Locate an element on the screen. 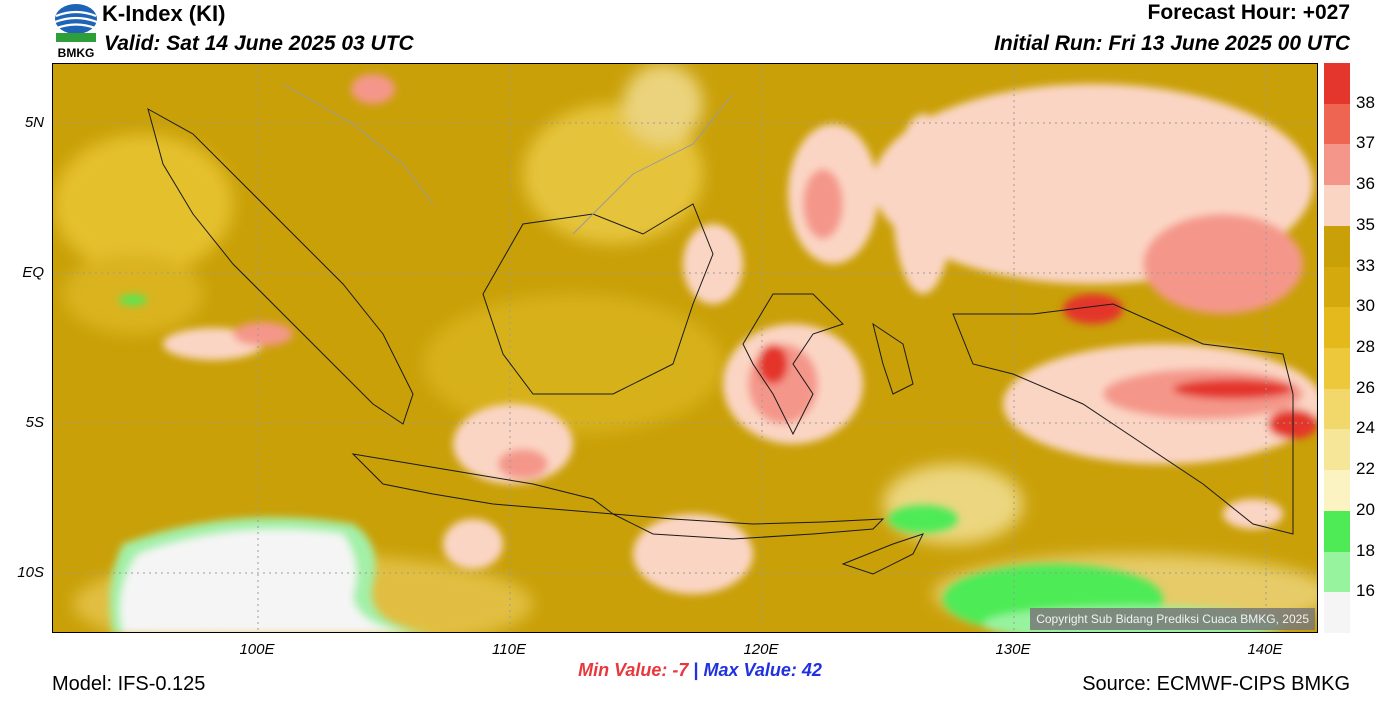 This screenshot has height=709, width=1400. colorbar-label: 30 is located at coordinates (1365, 306).